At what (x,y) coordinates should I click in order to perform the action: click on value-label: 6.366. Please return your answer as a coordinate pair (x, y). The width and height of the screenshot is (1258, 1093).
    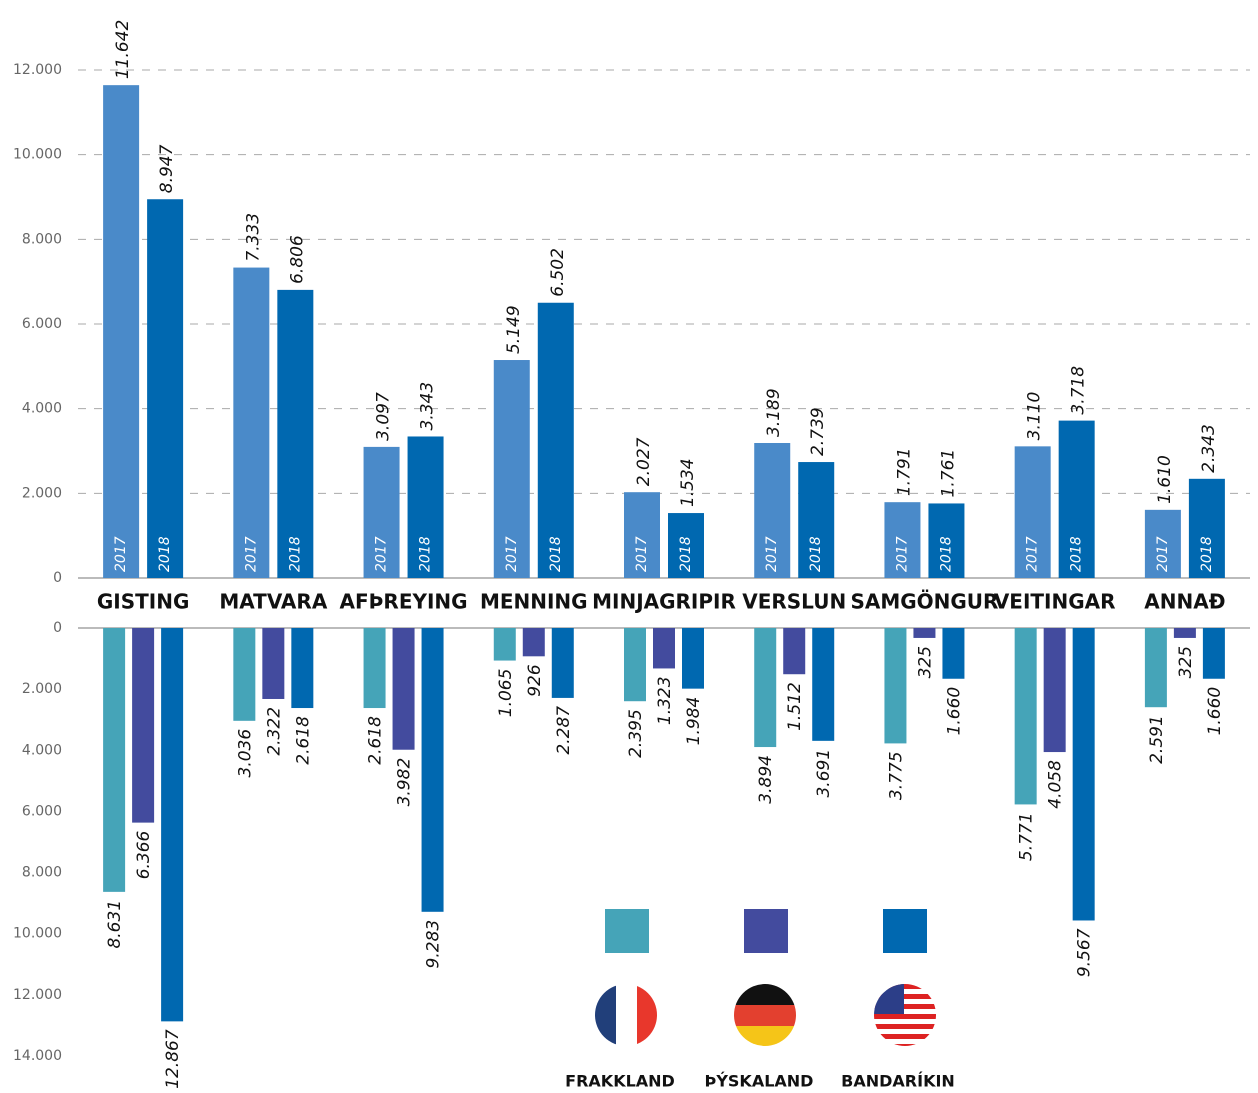
    Looking at the image, I should click on (144, 854).